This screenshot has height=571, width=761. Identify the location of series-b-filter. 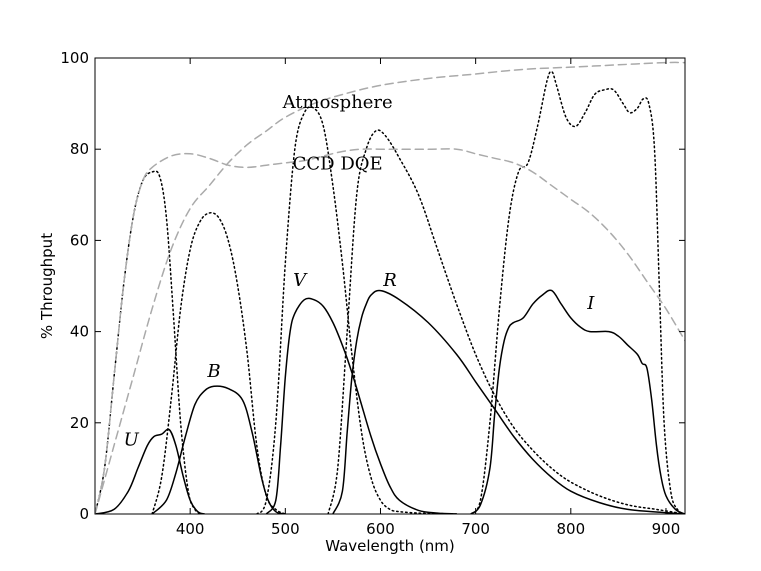
(219, 363).